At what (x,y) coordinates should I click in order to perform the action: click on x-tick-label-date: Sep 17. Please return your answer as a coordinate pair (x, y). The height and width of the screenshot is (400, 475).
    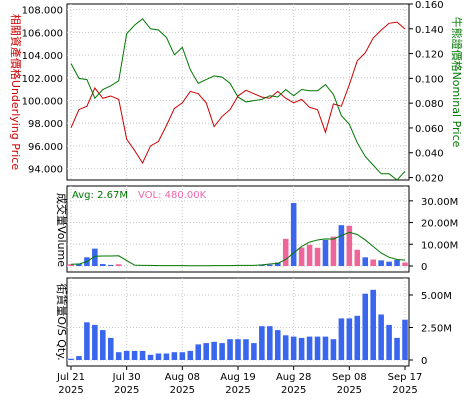
    Looking at the image, I should click on (405, 377).